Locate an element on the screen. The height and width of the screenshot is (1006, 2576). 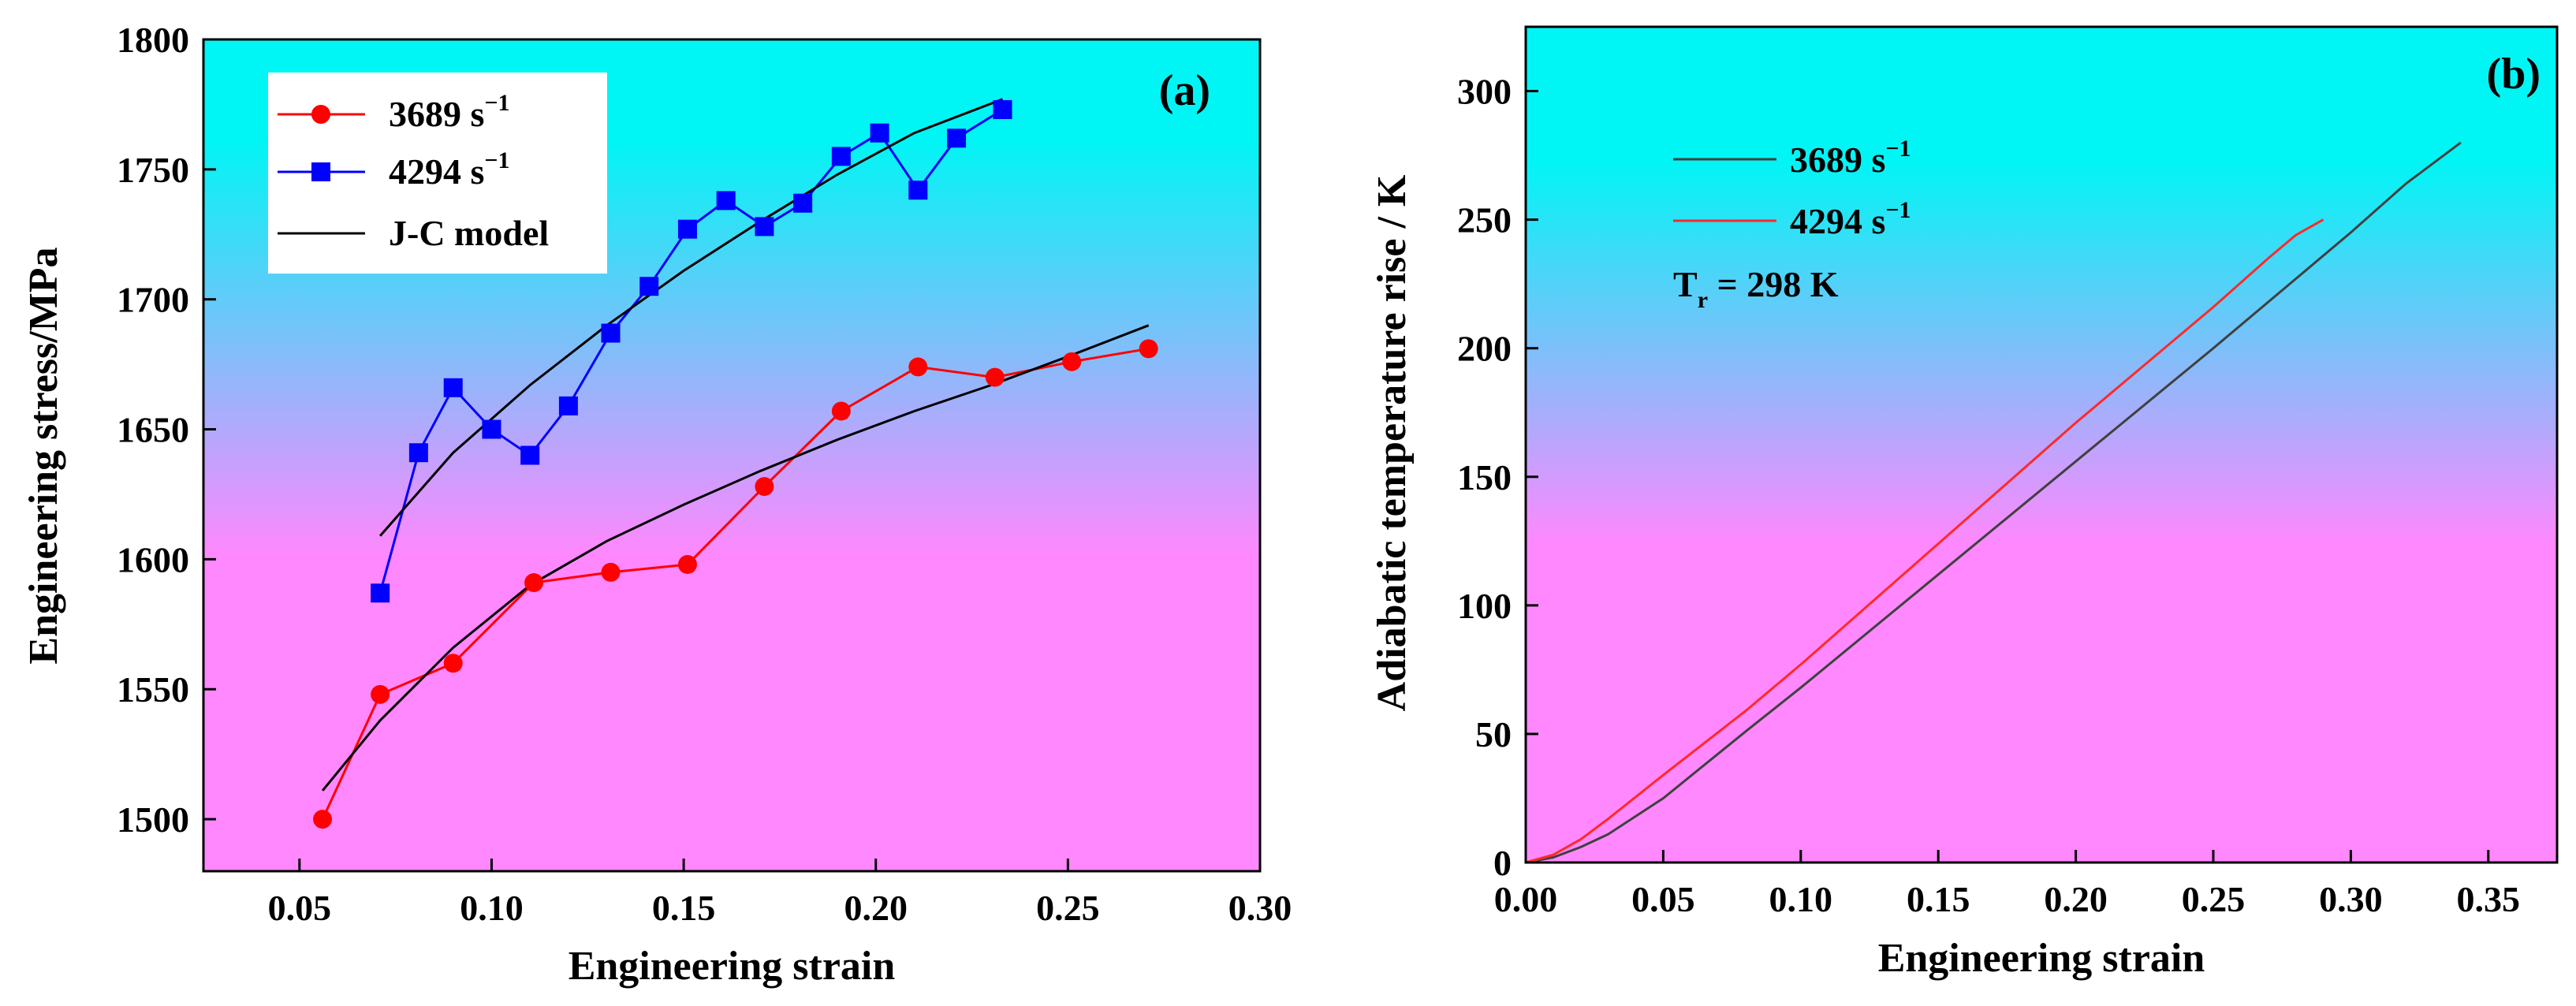
panel-b-y-tick-label: 300 is located at coordinates (1485, 92).